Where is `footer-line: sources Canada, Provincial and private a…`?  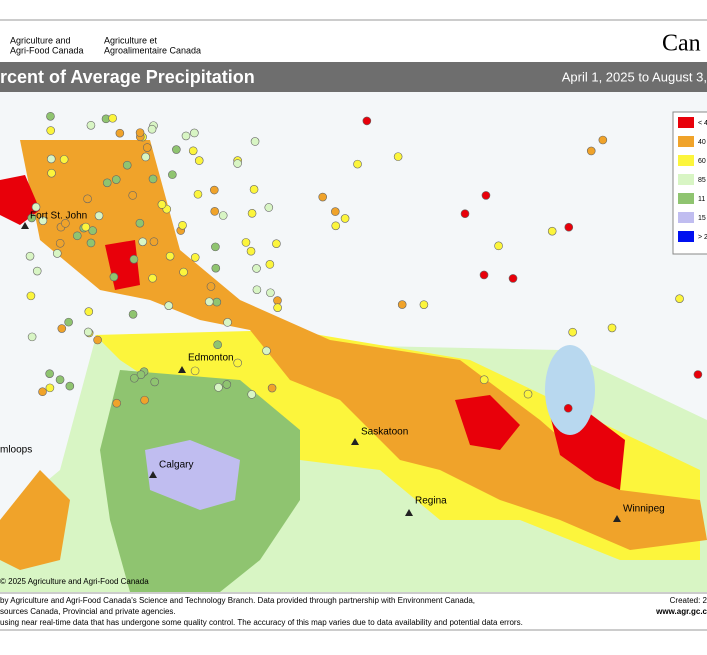 footer-line: sources Canada, Provincial and private a… is located at coordinates (88, 611).